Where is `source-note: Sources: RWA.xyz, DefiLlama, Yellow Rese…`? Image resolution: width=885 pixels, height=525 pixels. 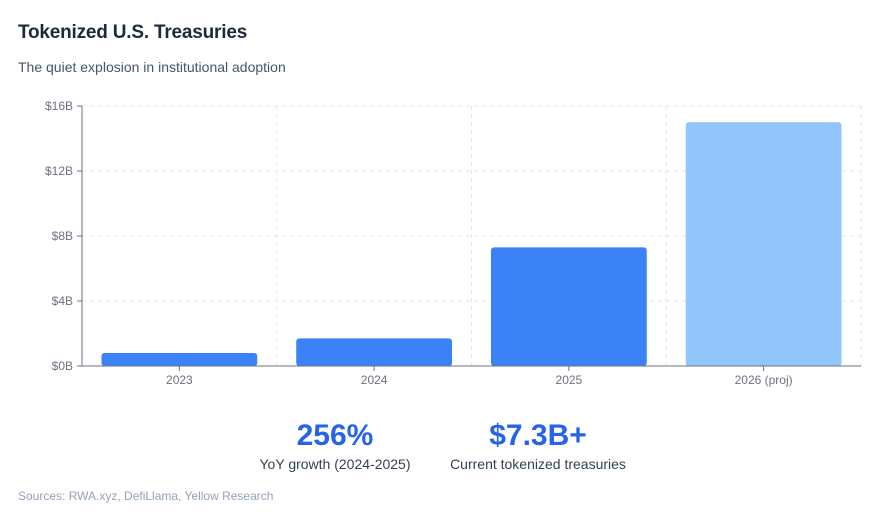 source-note: Sources: RWA.xyz, DefiLlama, Yellow Rese… is located at coordinates (146, 496).